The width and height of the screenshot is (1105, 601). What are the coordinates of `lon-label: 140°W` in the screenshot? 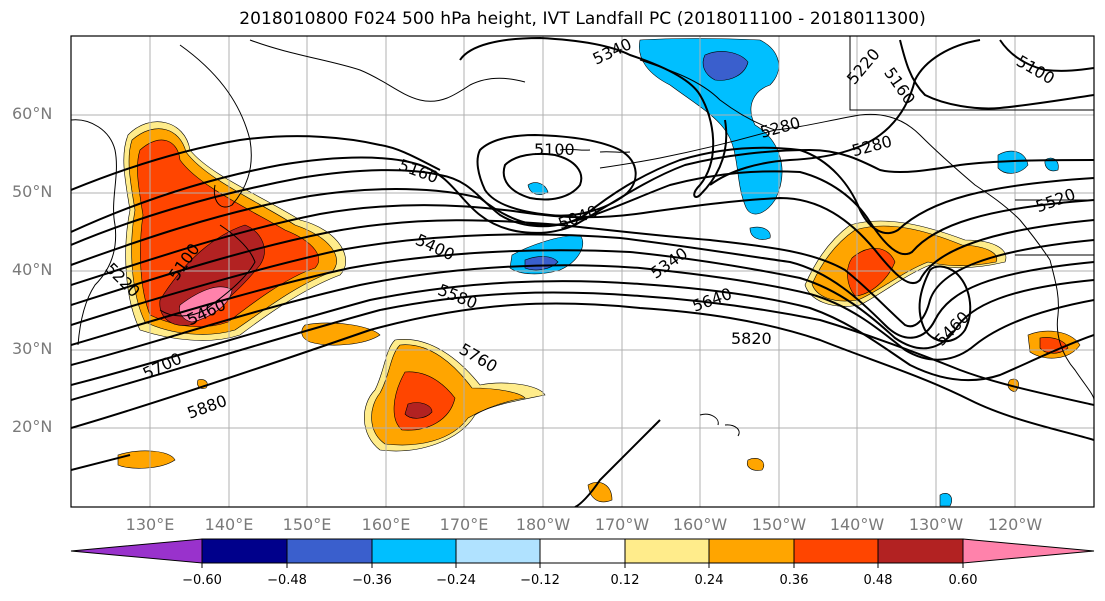 It's located at (857, 524).